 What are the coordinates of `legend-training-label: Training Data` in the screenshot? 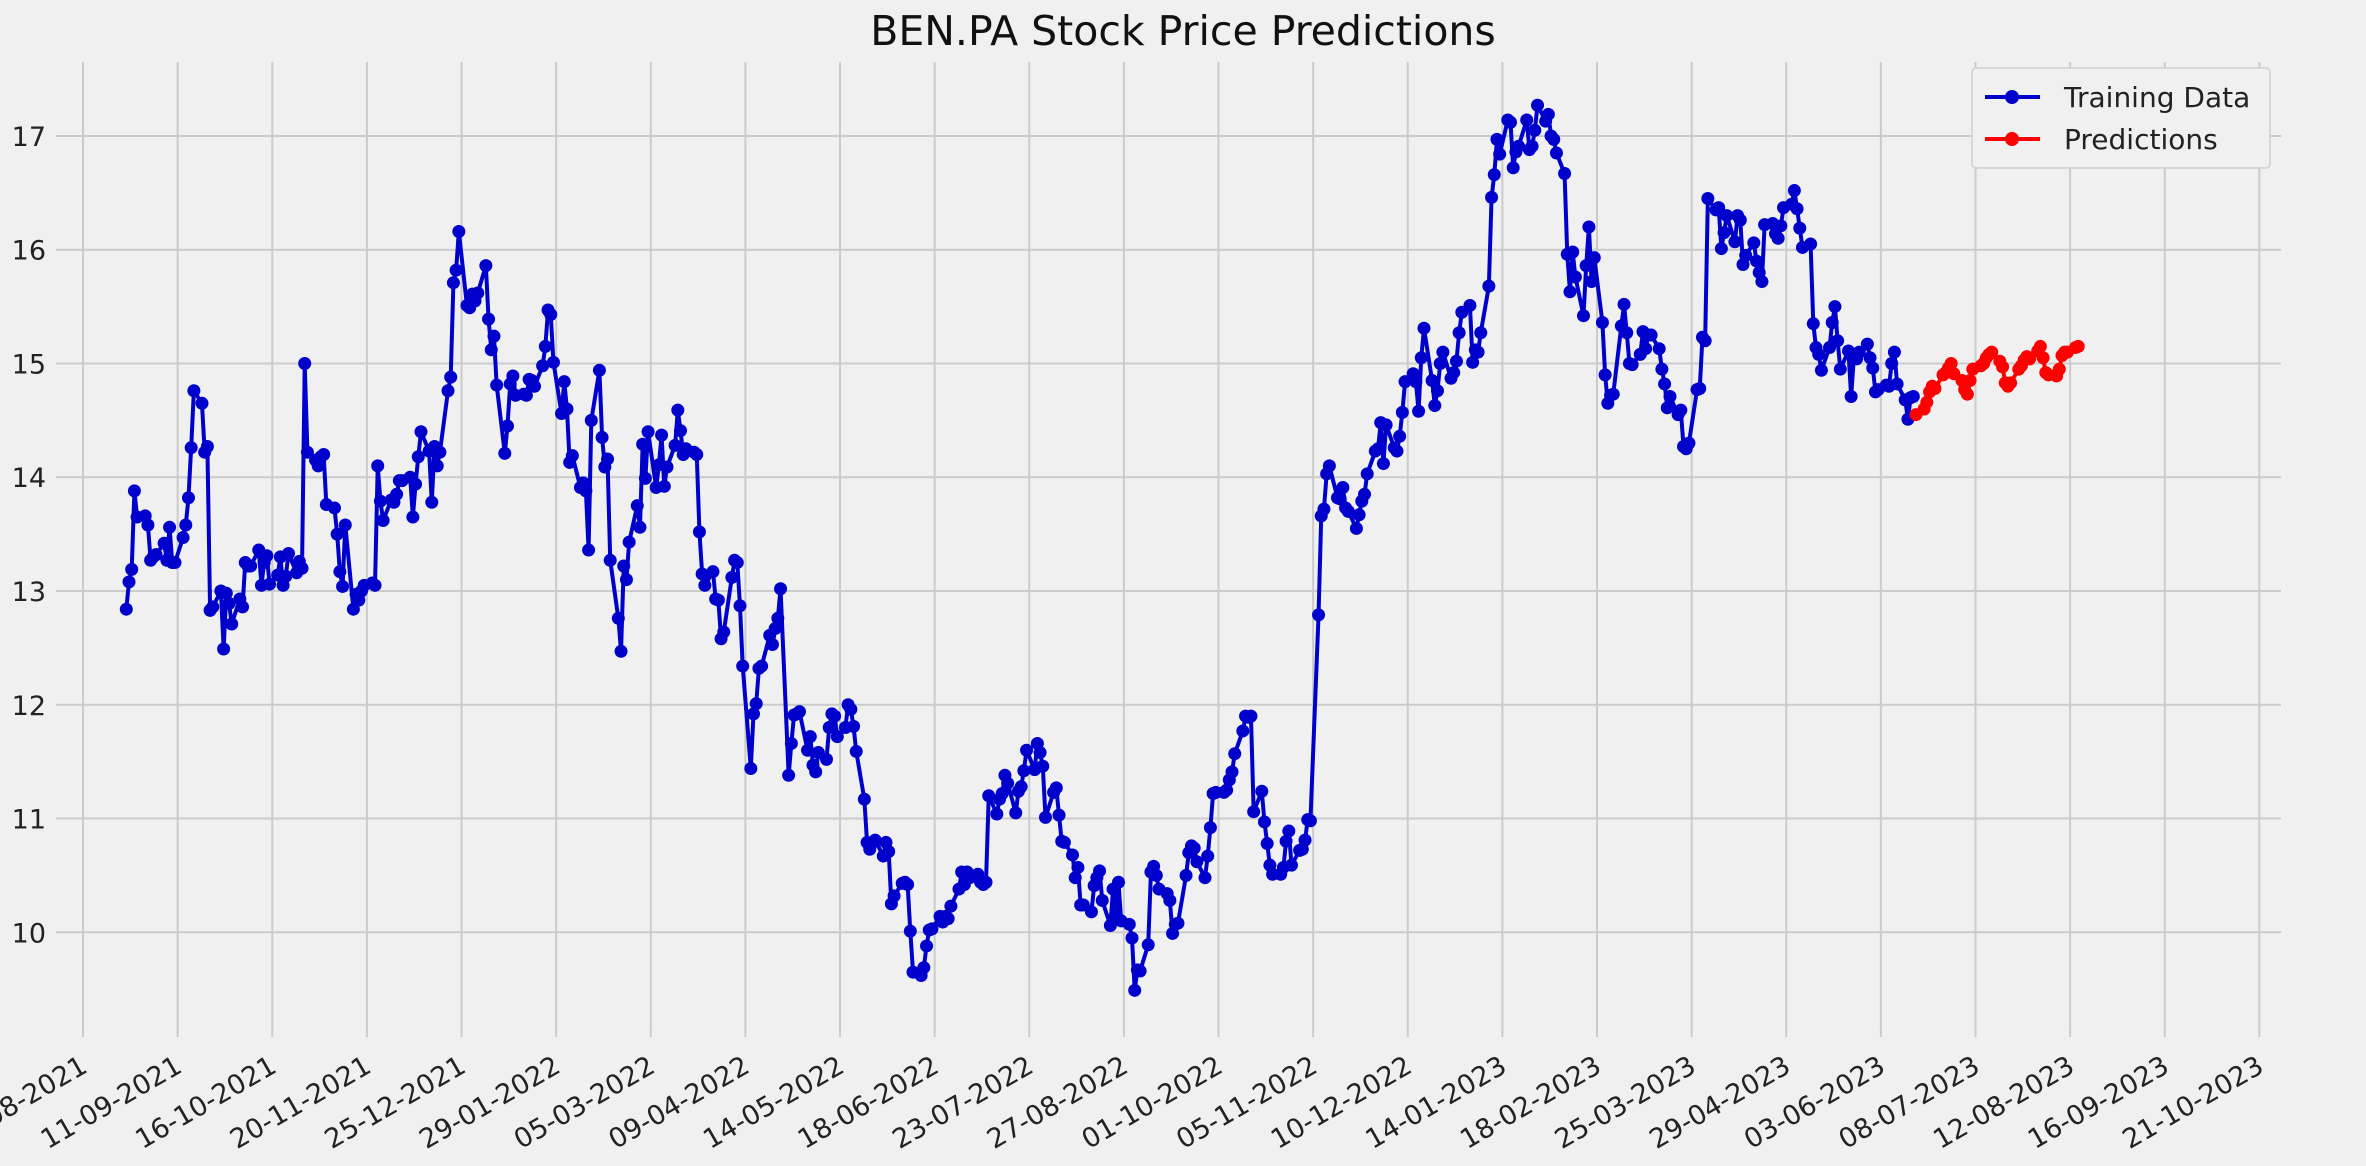 It's located at (2156, 97).